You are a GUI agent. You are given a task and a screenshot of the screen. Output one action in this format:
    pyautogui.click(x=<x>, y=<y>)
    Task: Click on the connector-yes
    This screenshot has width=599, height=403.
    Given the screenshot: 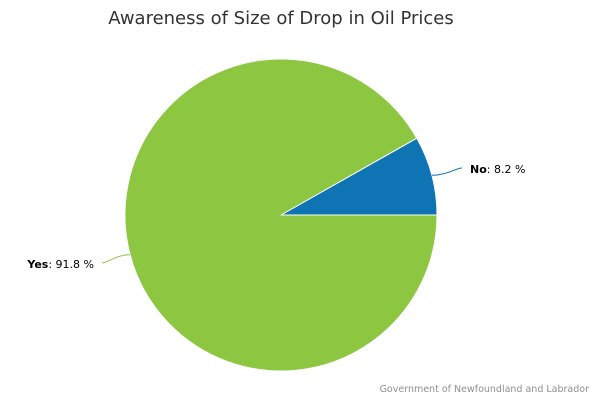 What is the action you would take?
    pyautogui.click(x=116, y=259)
    